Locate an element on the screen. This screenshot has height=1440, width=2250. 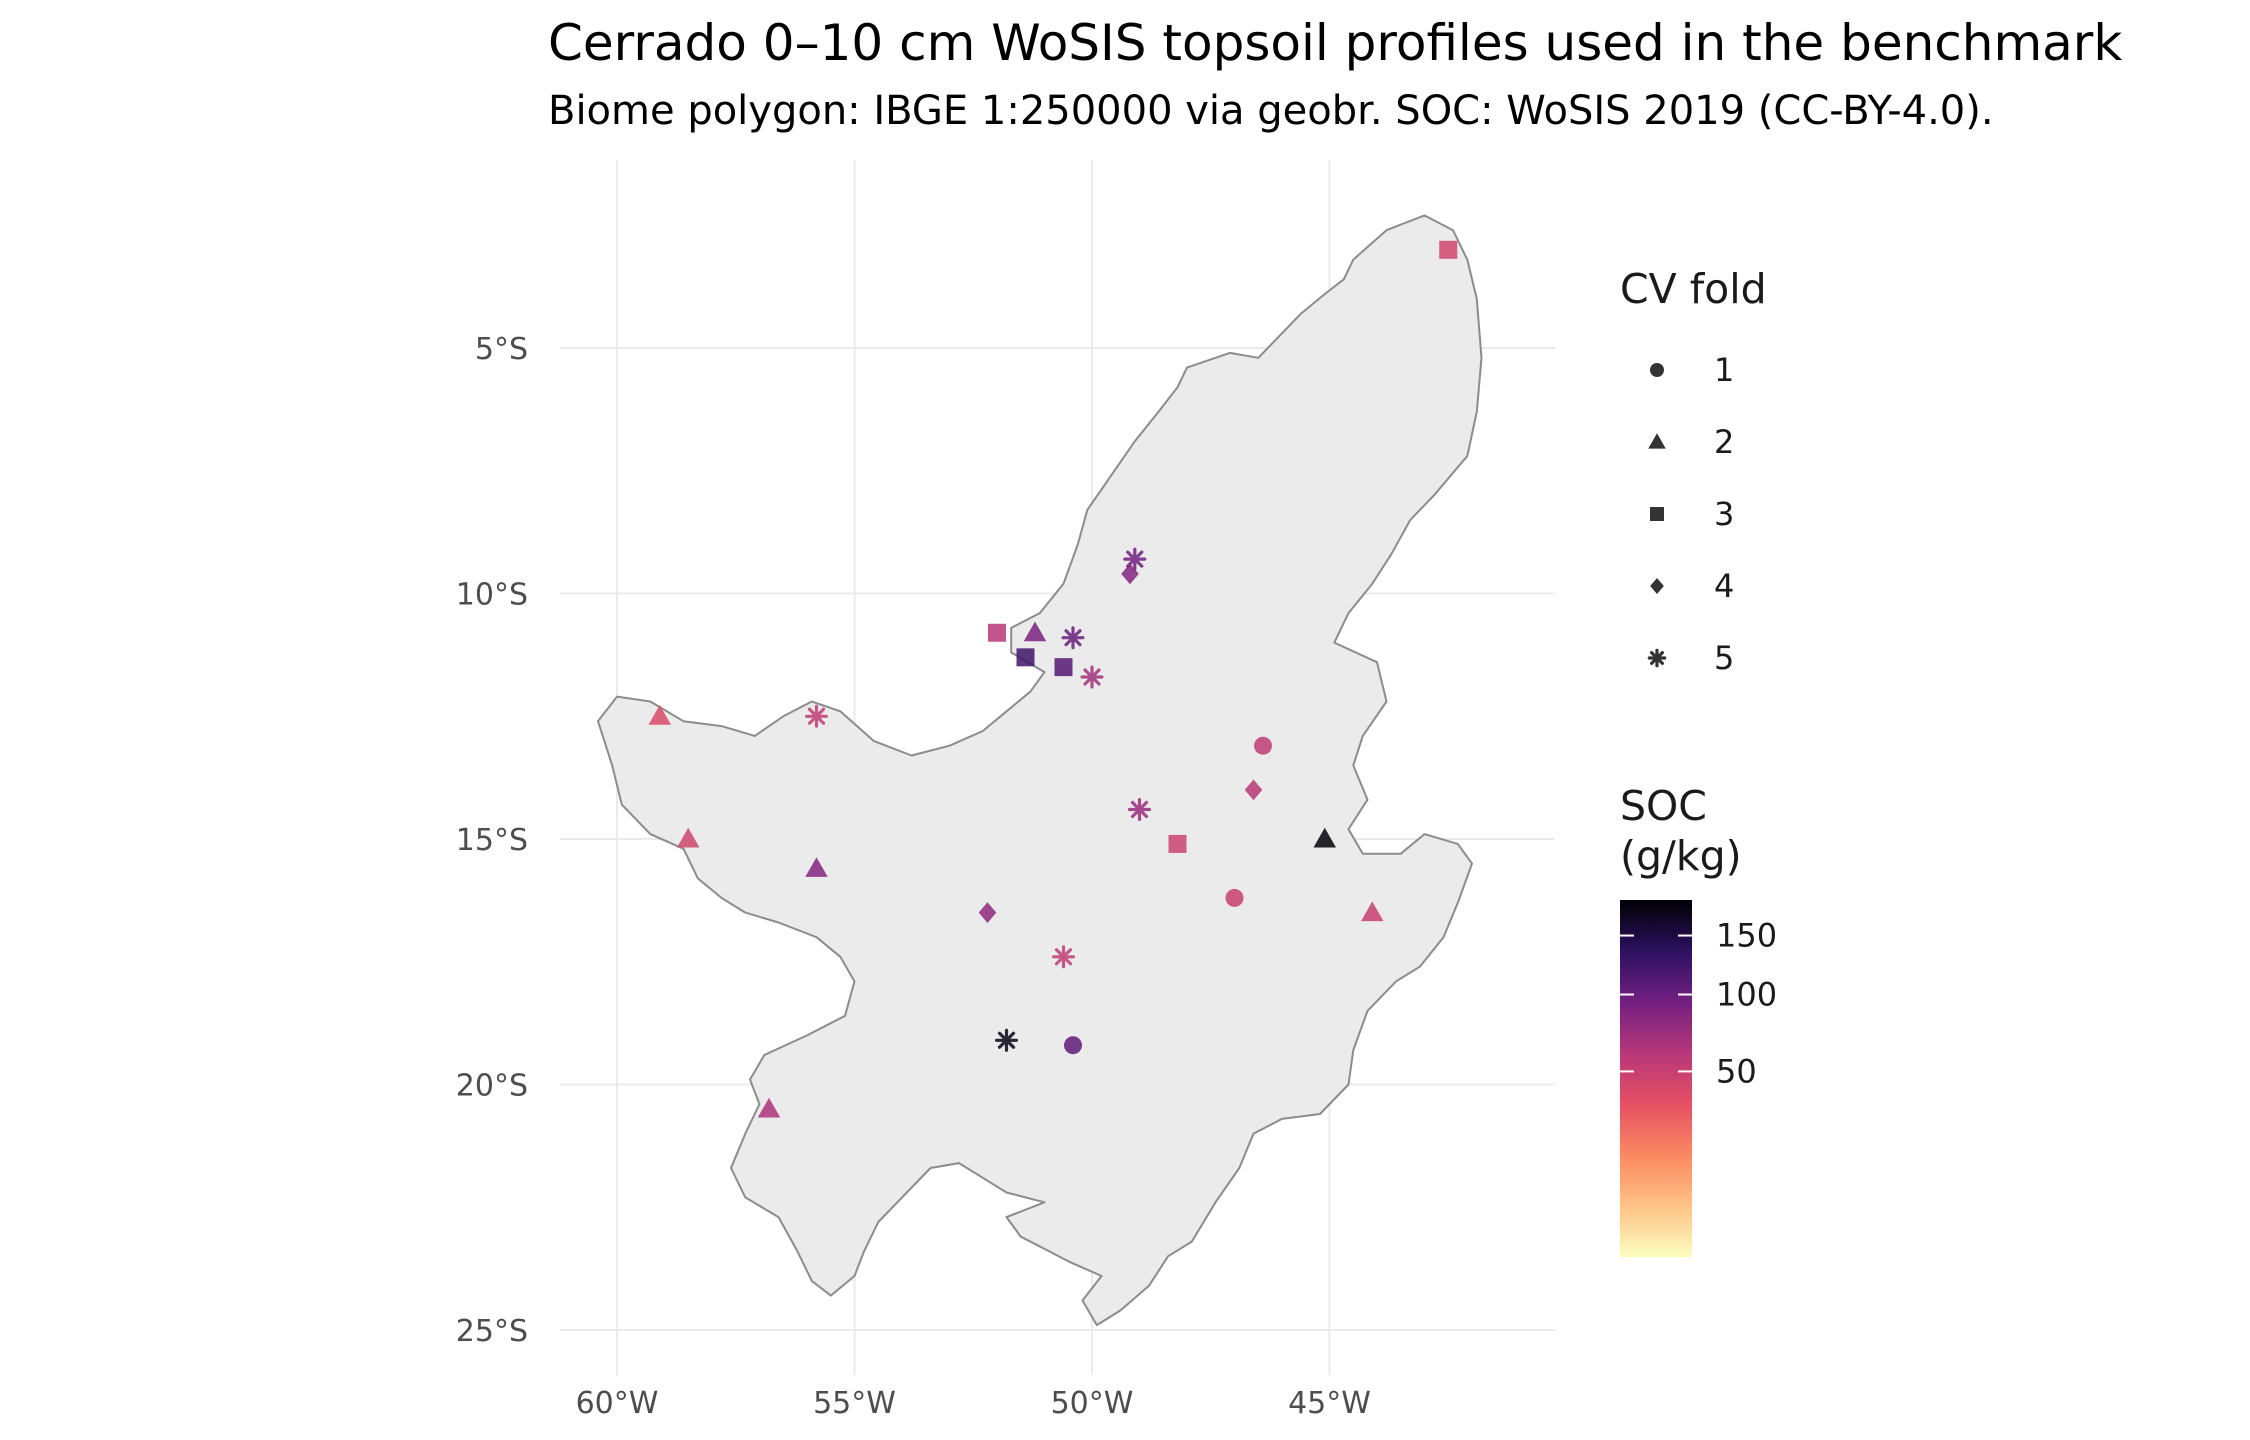
longitude-tick-label: 60°W is located at coordinates (617, 1403).